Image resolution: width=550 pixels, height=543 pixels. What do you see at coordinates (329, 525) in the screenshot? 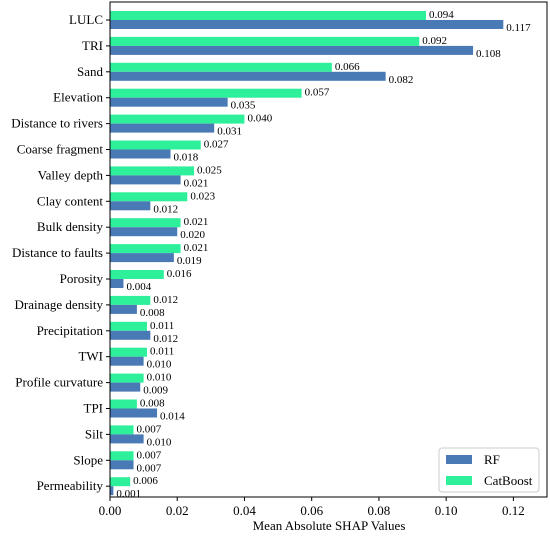
I see `x-axis-title: Mean Absolute SHAP Values` at bounding box center [329, 525].